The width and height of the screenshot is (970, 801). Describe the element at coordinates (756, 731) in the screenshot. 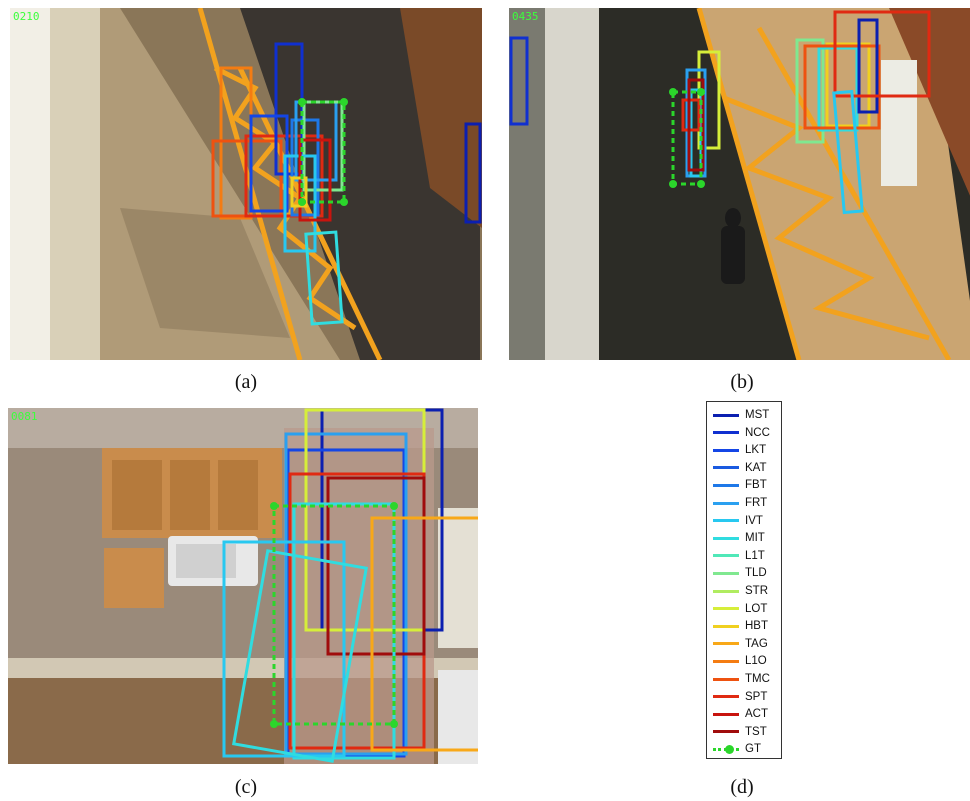

I see `legend-label: TST` at that location.